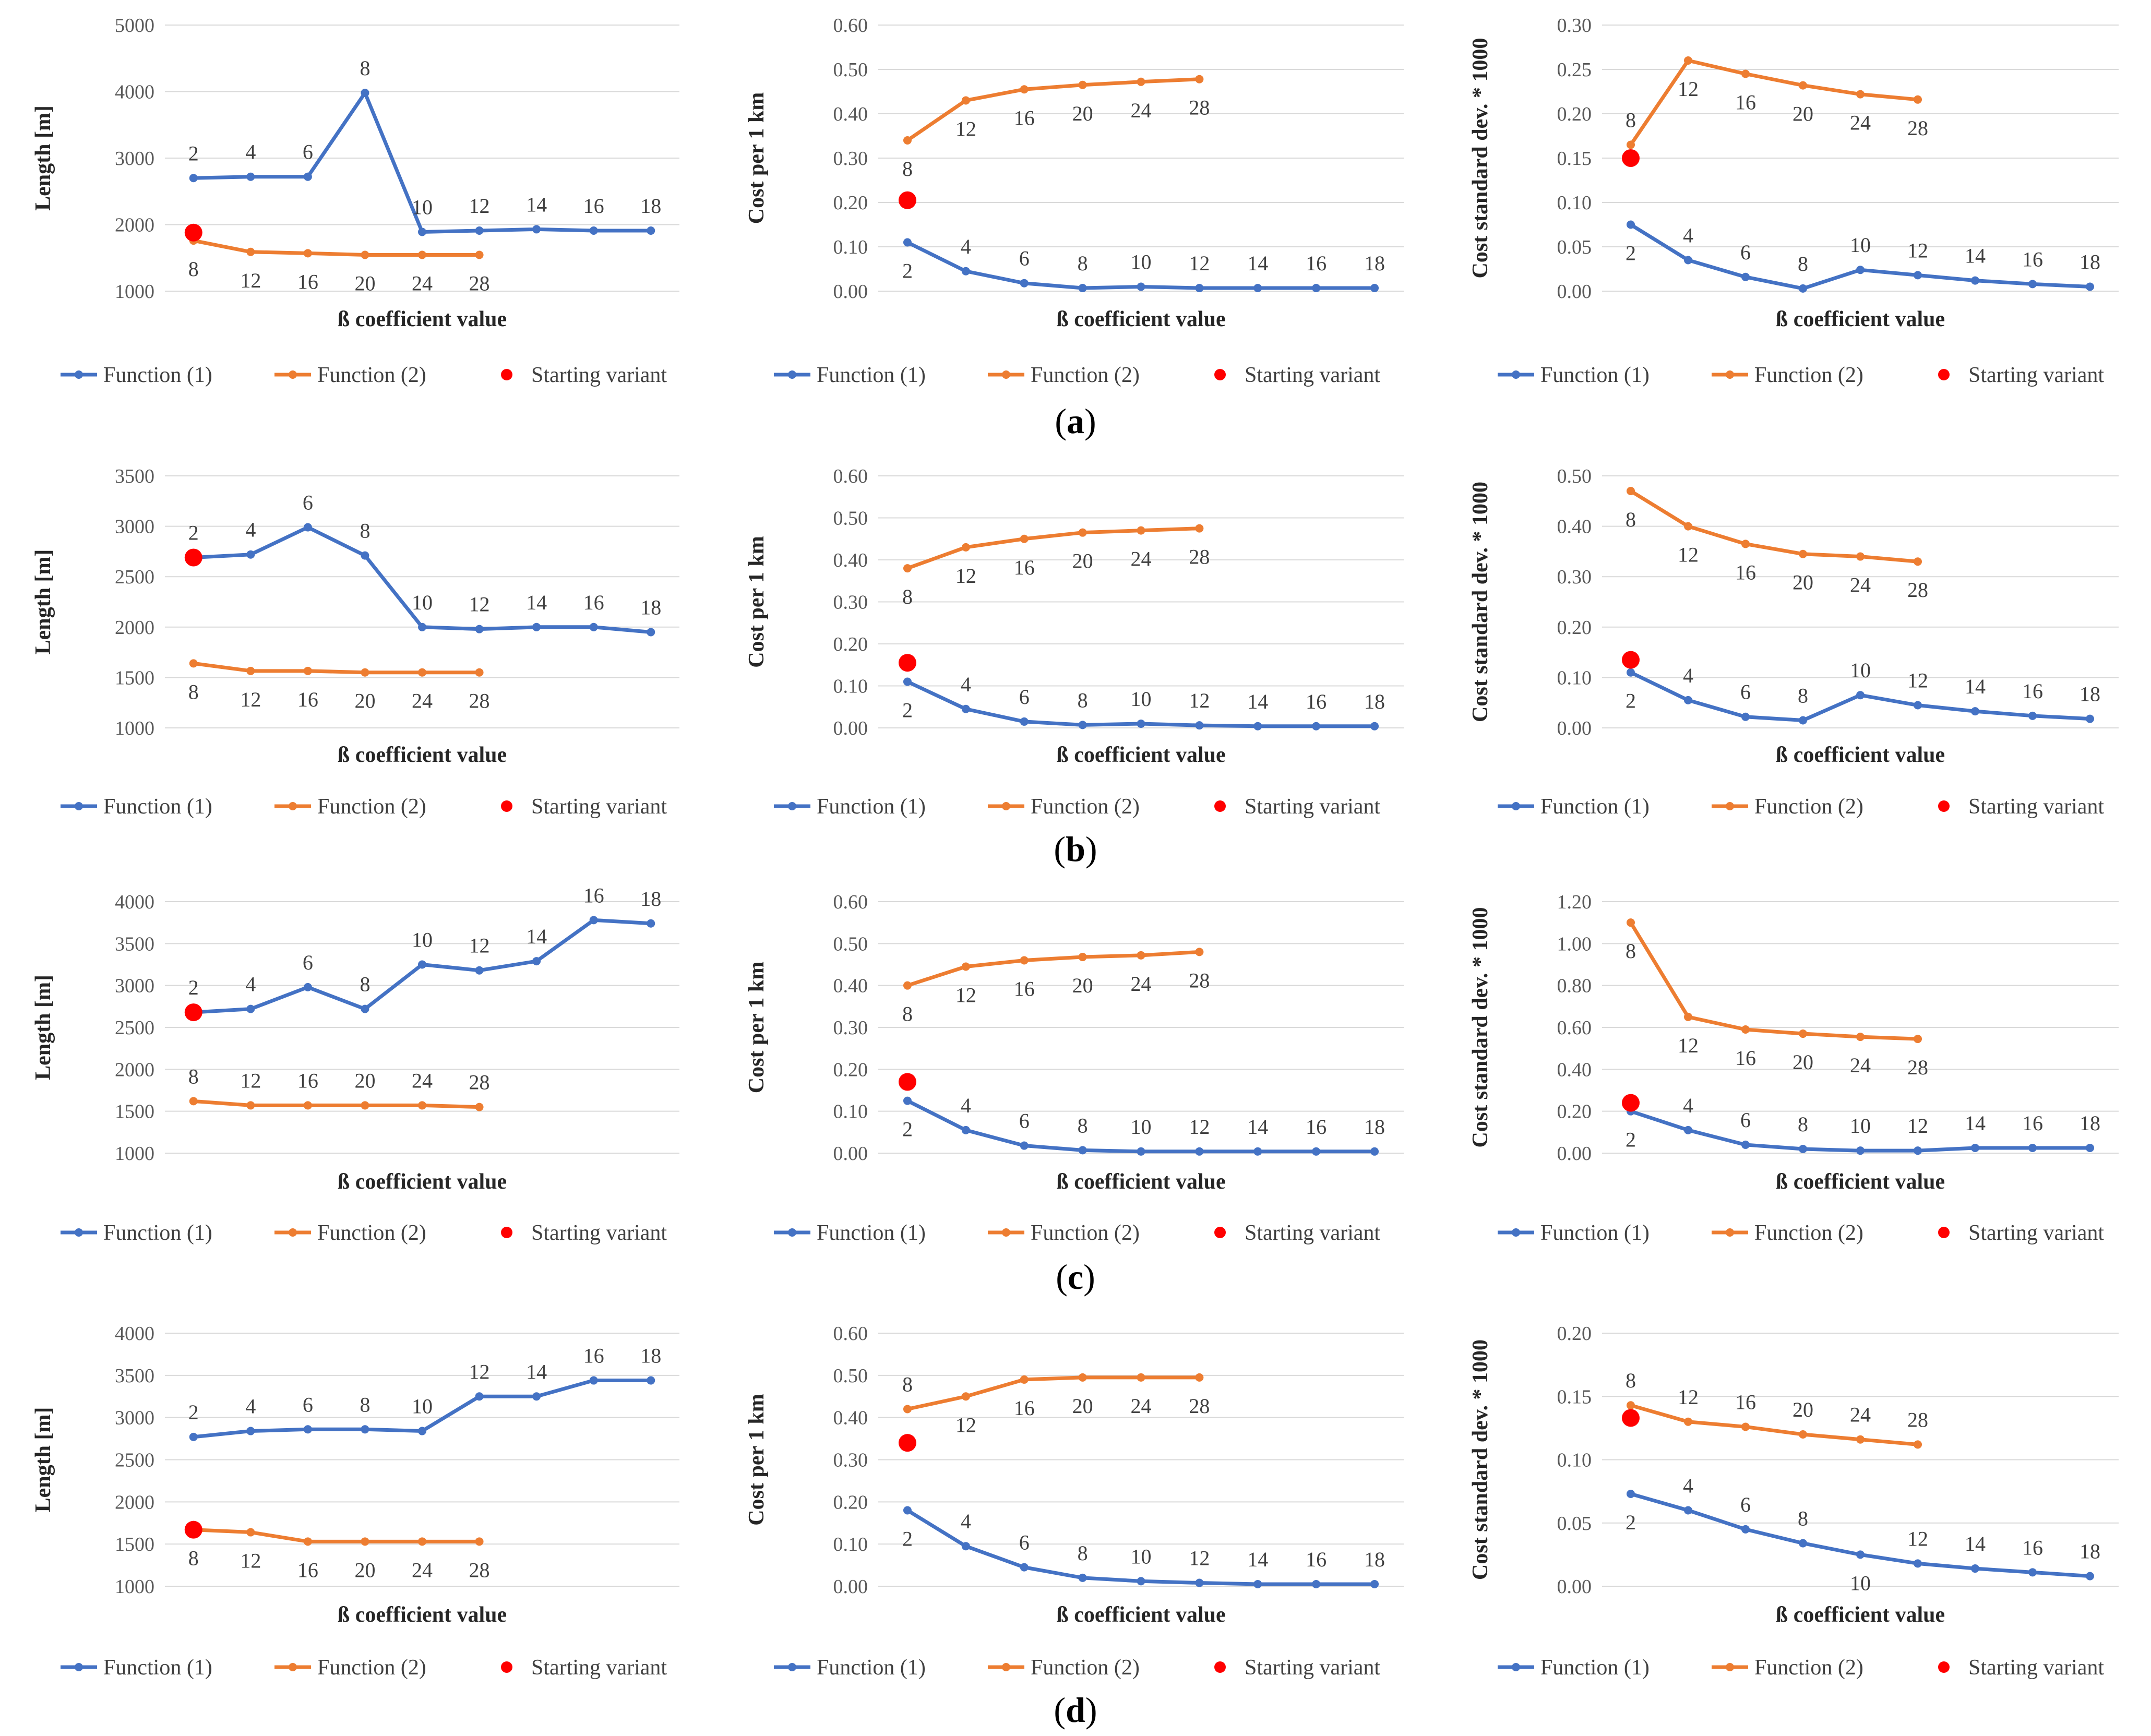 This screenshot has width=2151, height=1736. I want to click on series-2-data-label: 24, so click(423, 1570).